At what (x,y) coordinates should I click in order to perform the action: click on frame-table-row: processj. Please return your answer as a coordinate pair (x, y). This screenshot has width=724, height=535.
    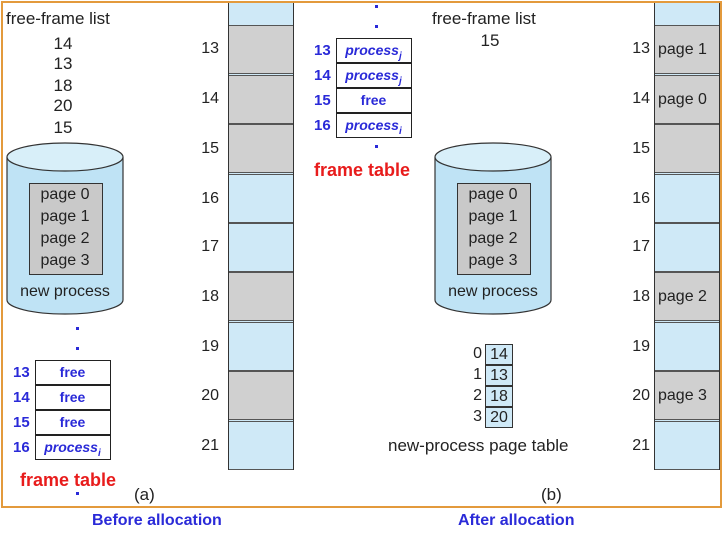
    Looking at the image, I should click on (374, 75).